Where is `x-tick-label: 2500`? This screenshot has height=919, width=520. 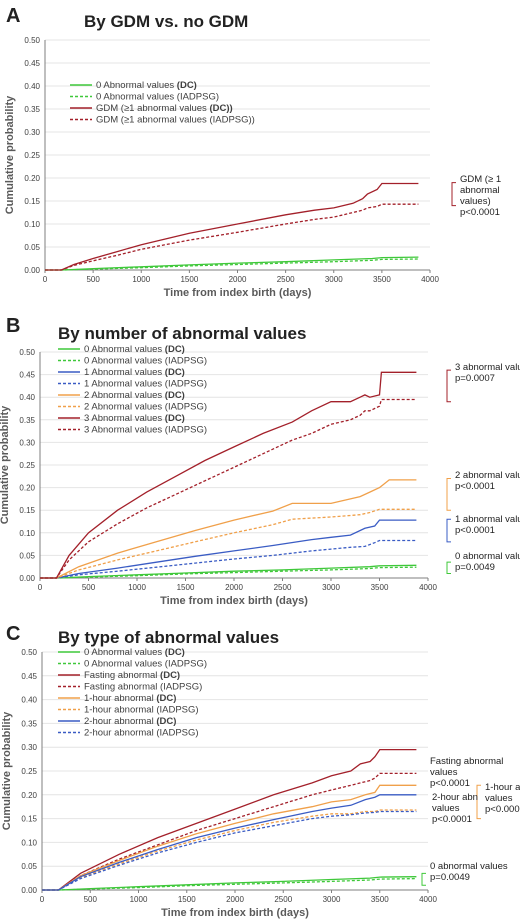 x-tick-label: 2500 is located at coordinates (283, 587).